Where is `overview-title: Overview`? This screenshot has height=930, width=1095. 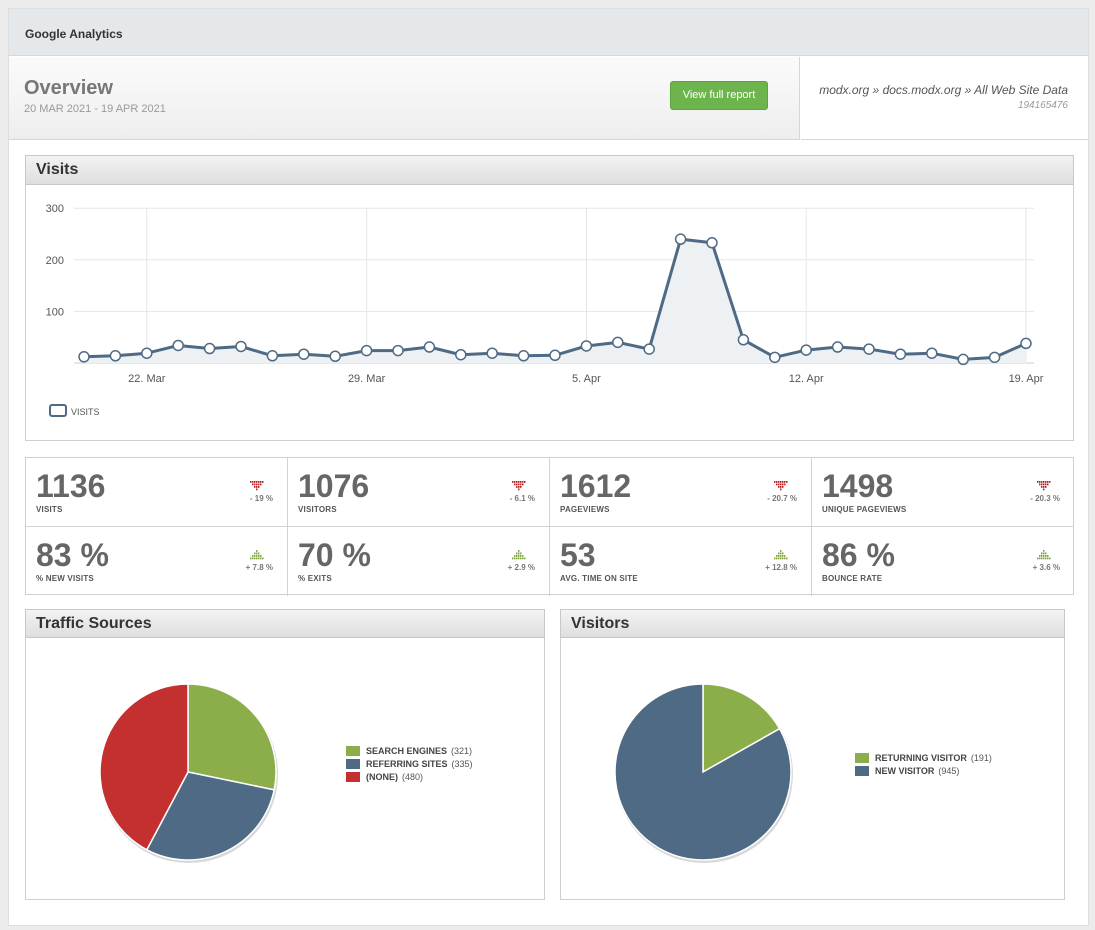 overview-title: Overview is located at coordinates (68, 88).